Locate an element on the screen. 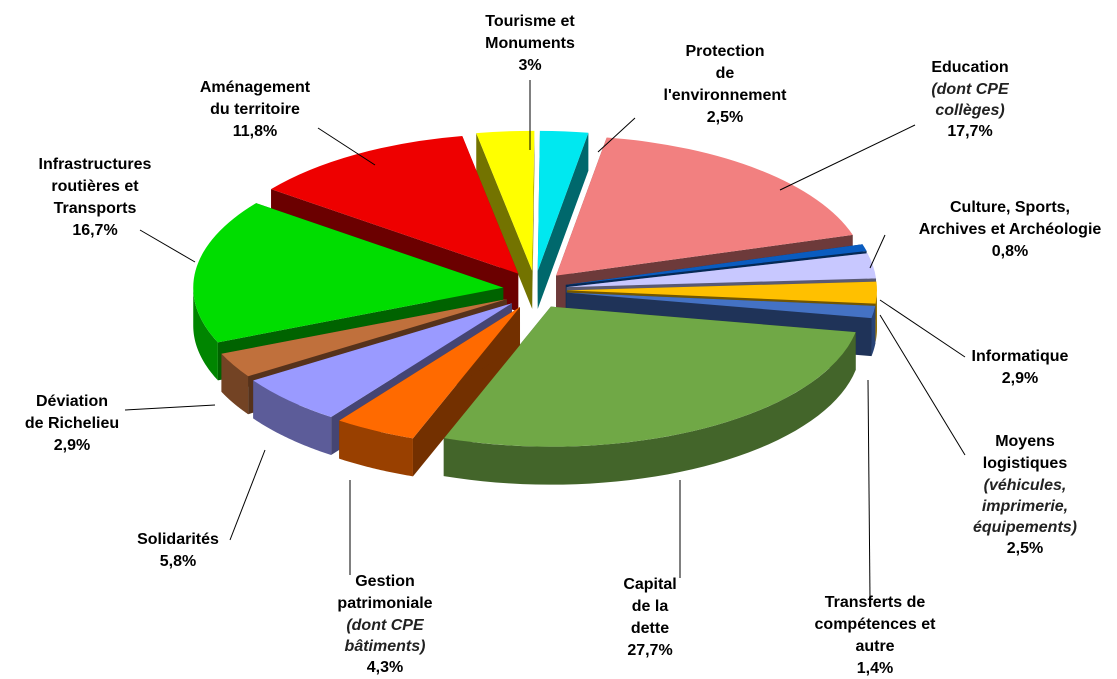 This screenshot has width=1117, height=679. slice-label: autre is located at coordinates (874, 646).